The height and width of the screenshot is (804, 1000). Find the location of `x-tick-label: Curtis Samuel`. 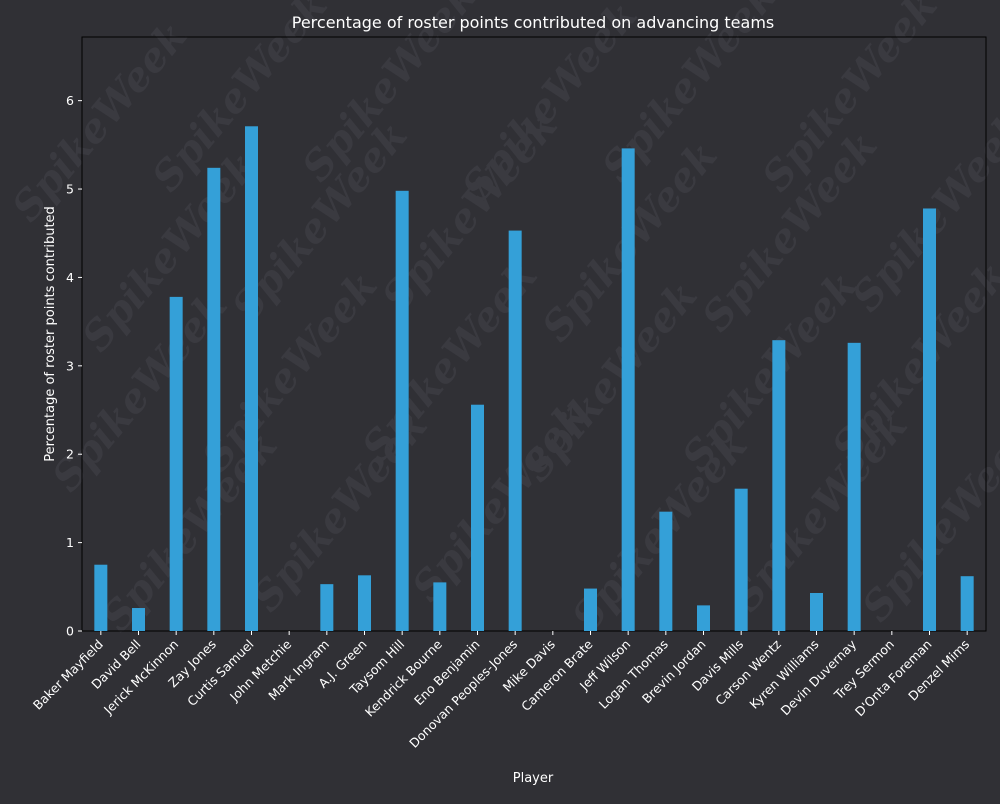

x-tick-label: Curtis Samuel is located at coordinates (220, 673).